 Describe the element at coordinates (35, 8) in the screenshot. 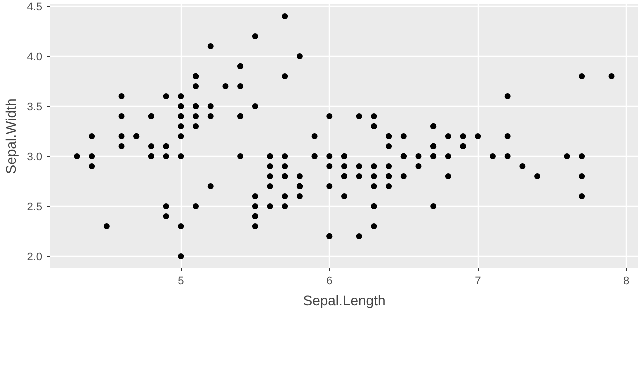

I see `y-tick-label: 4.5` at that location.